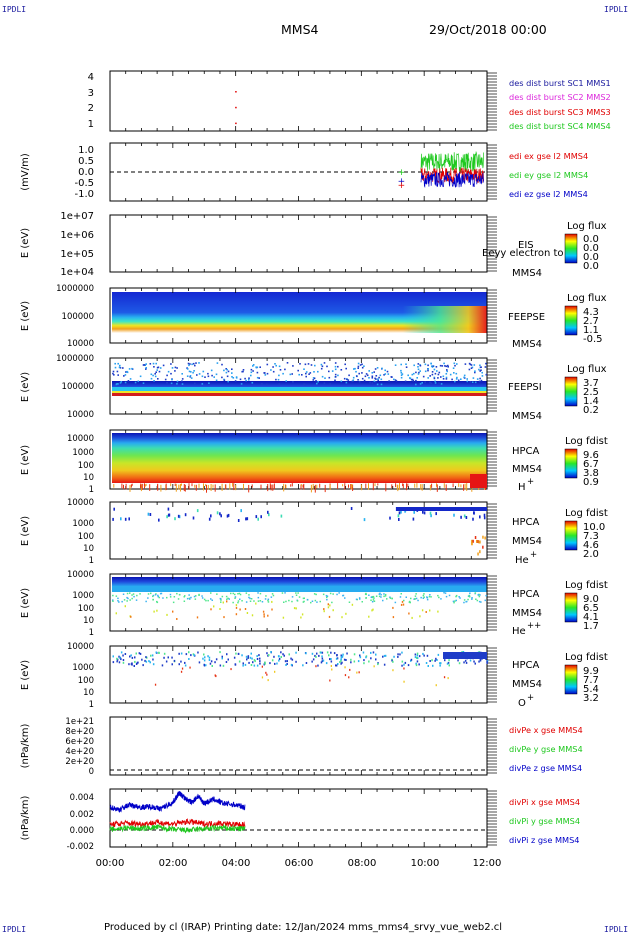 The width and height of the screenshot is (630, 934). I want to click on hpca-h-spectrum, so click(299, 458).